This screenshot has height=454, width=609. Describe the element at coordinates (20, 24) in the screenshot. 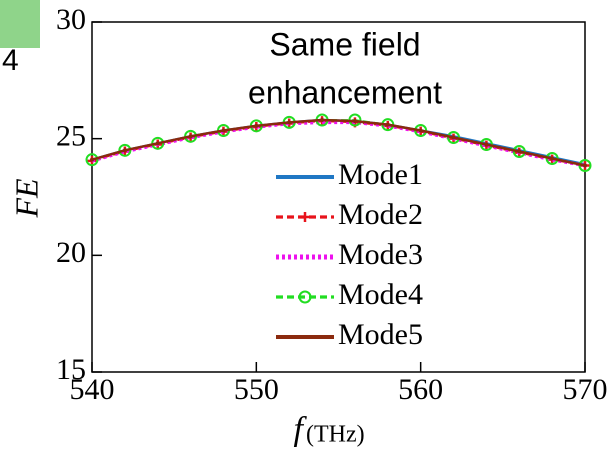

I see `inset-image` at that location.